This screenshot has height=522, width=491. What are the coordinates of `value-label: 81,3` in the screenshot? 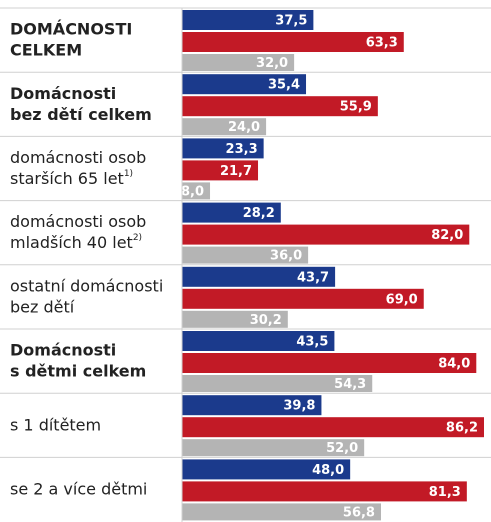 It's located at (445, 492).